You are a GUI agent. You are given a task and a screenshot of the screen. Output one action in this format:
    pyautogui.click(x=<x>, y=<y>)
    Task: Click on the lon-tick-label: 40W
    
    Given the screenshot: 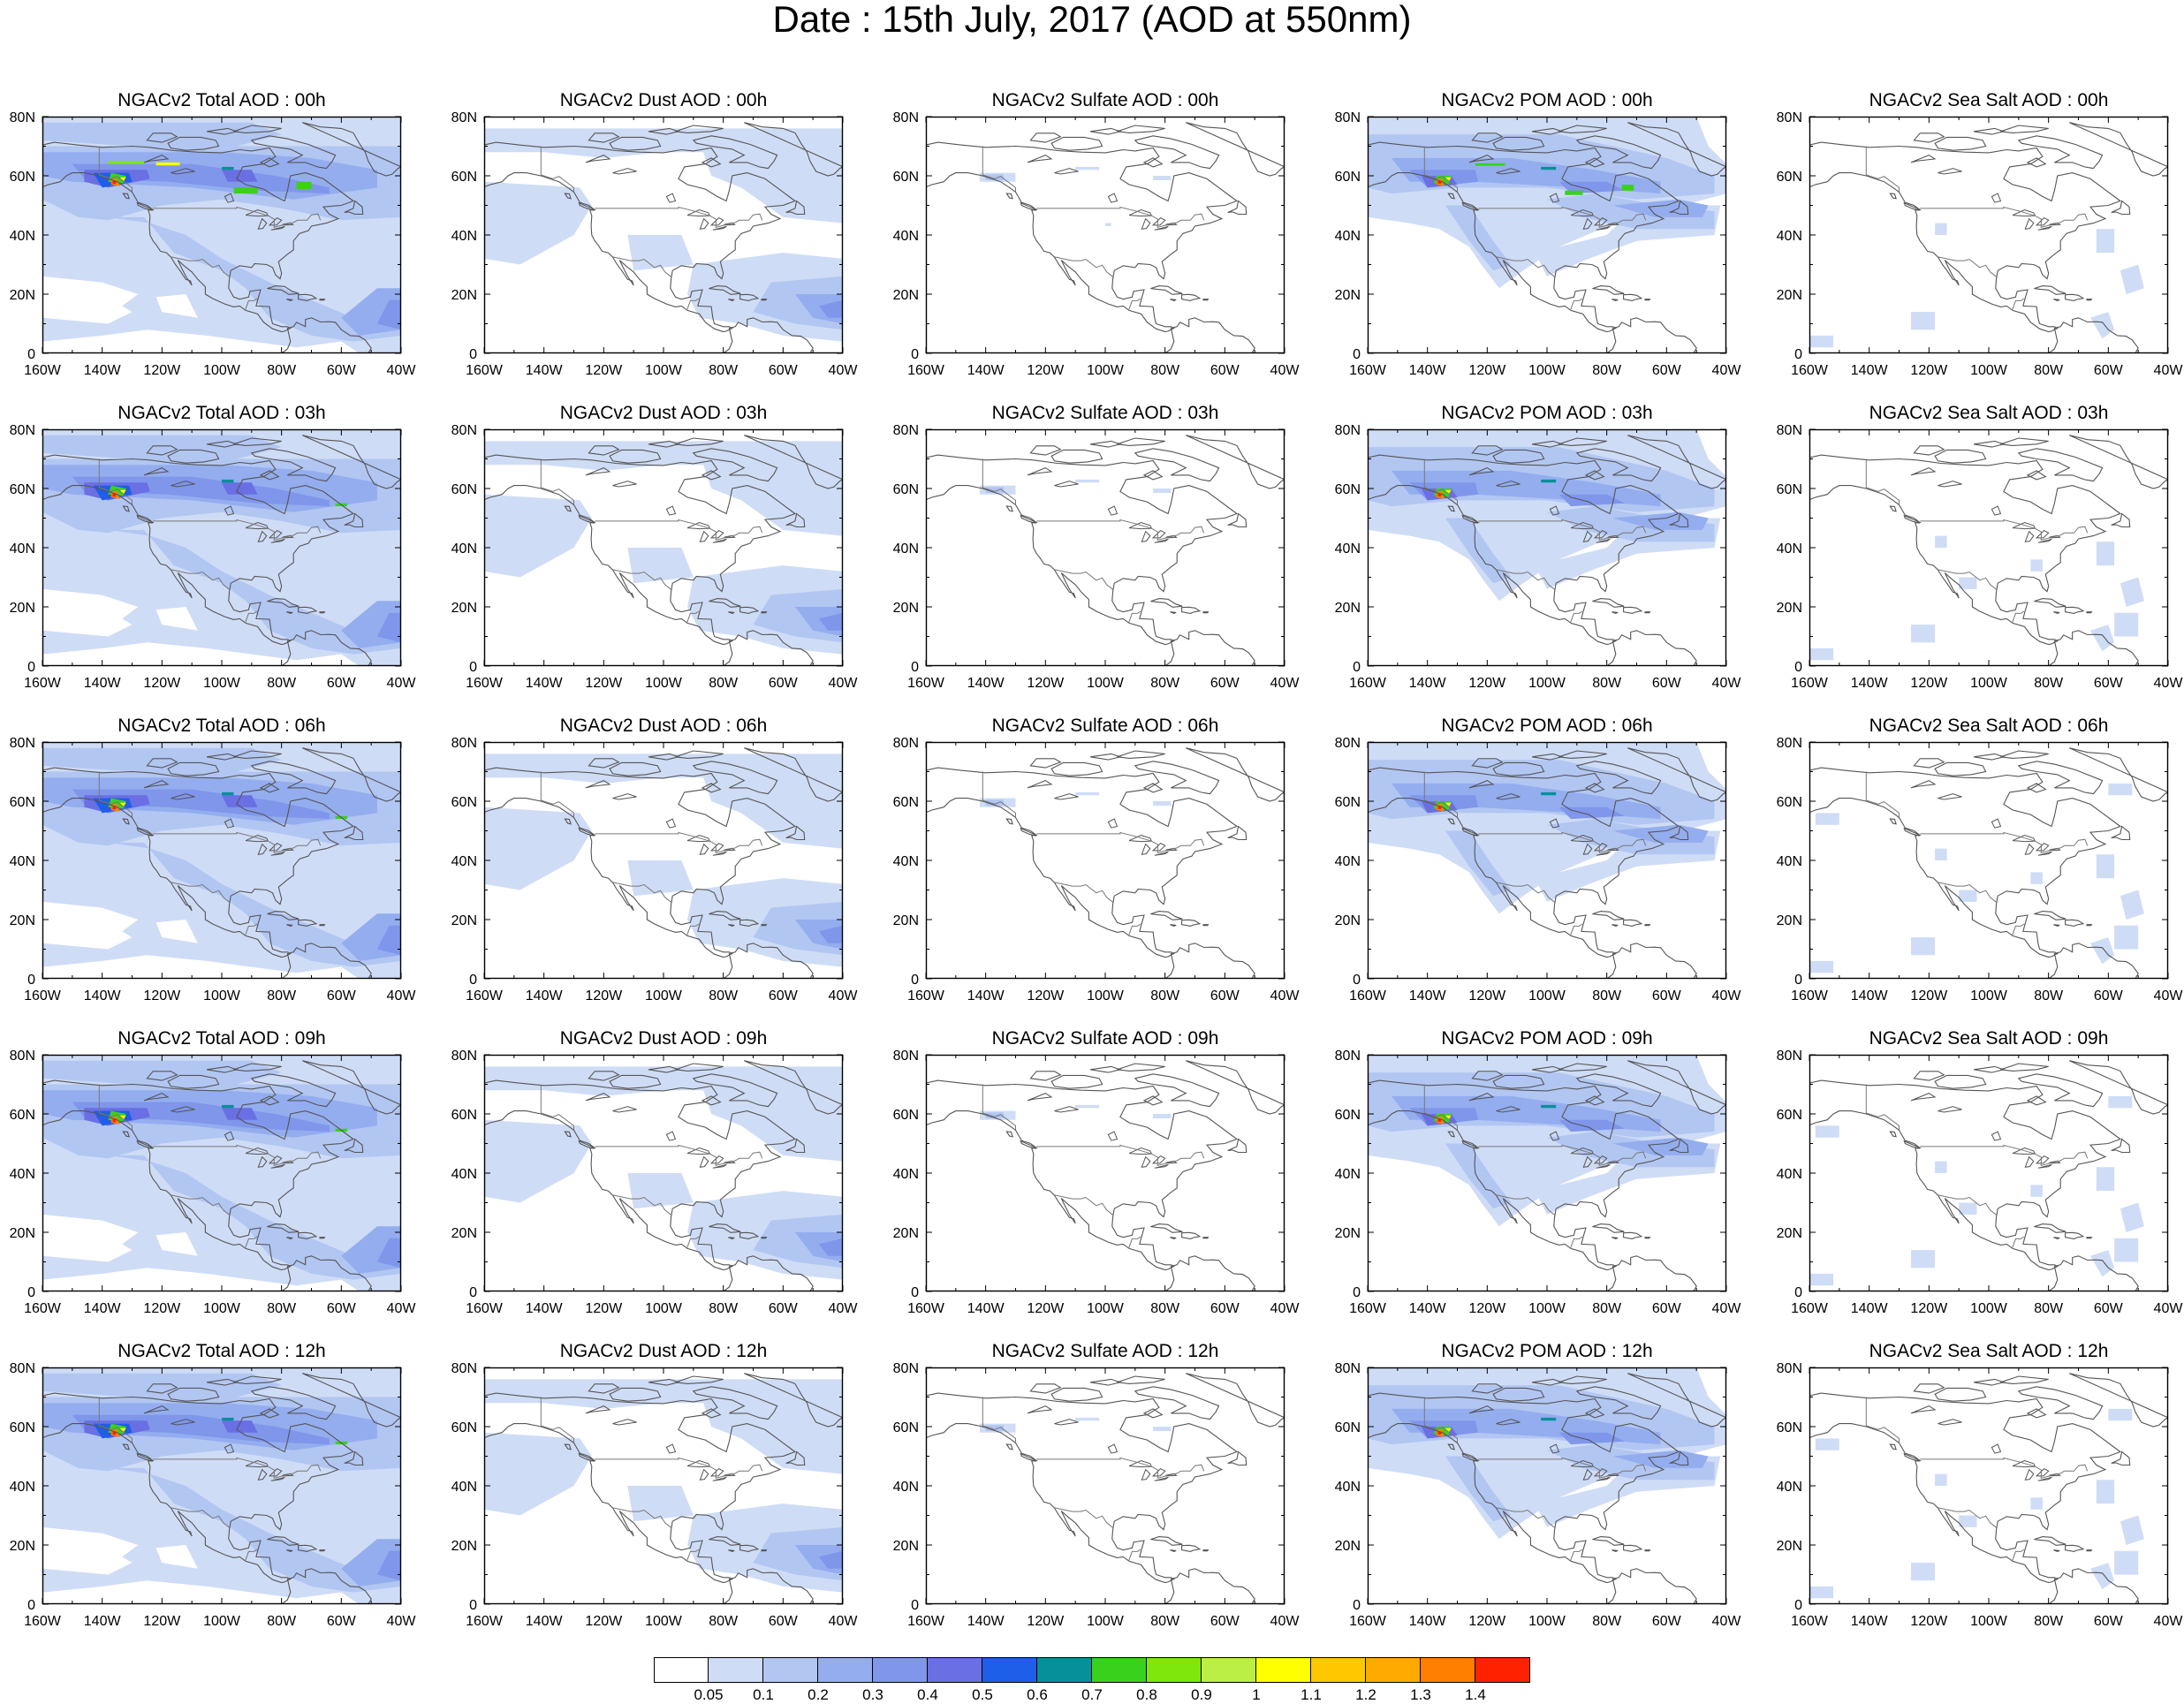 What is the action you would take?
    pyautogui.click(x=402, y=370)
    